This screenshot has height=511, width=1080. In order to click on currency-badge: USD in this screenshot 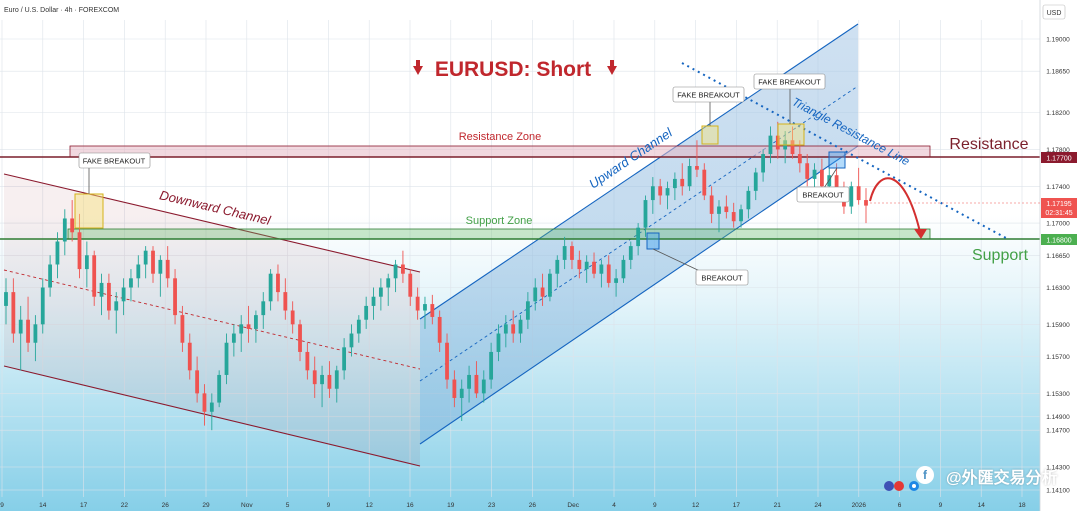, I will do `click(1054, 13)`.